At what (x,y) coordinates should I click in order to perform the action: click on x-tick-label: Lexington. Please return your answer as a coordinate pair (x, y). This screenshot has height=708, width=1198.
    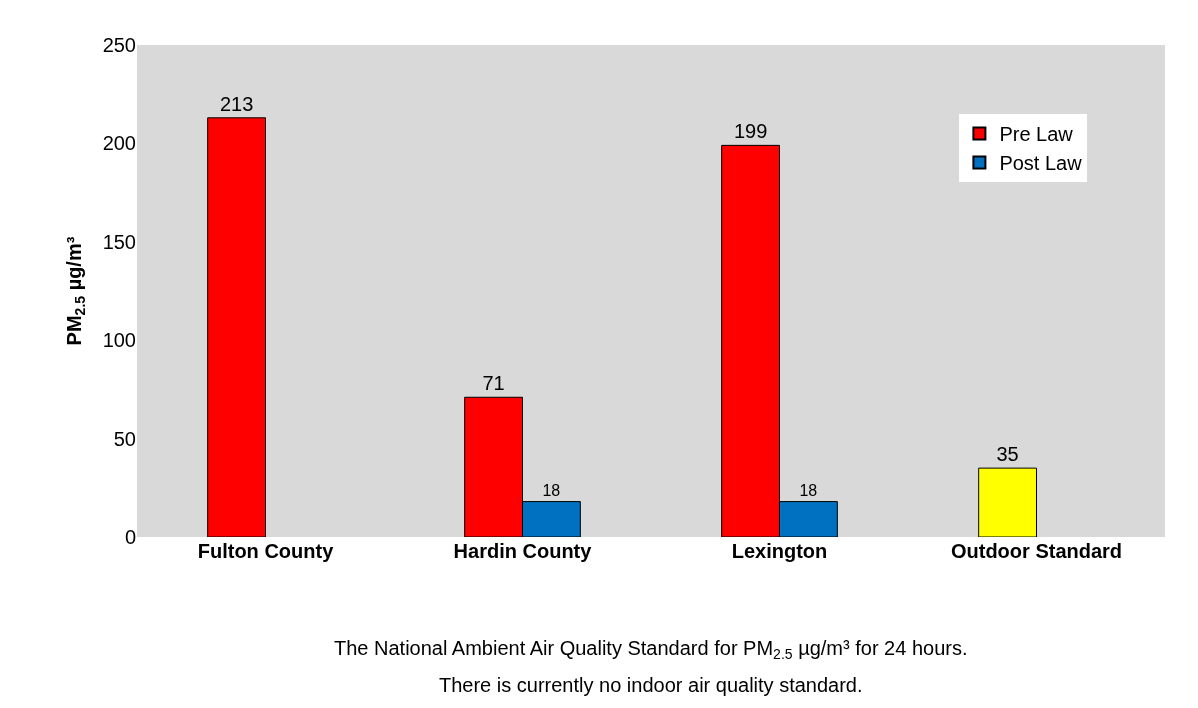
    Looking at the image, I should click on (779, 551).